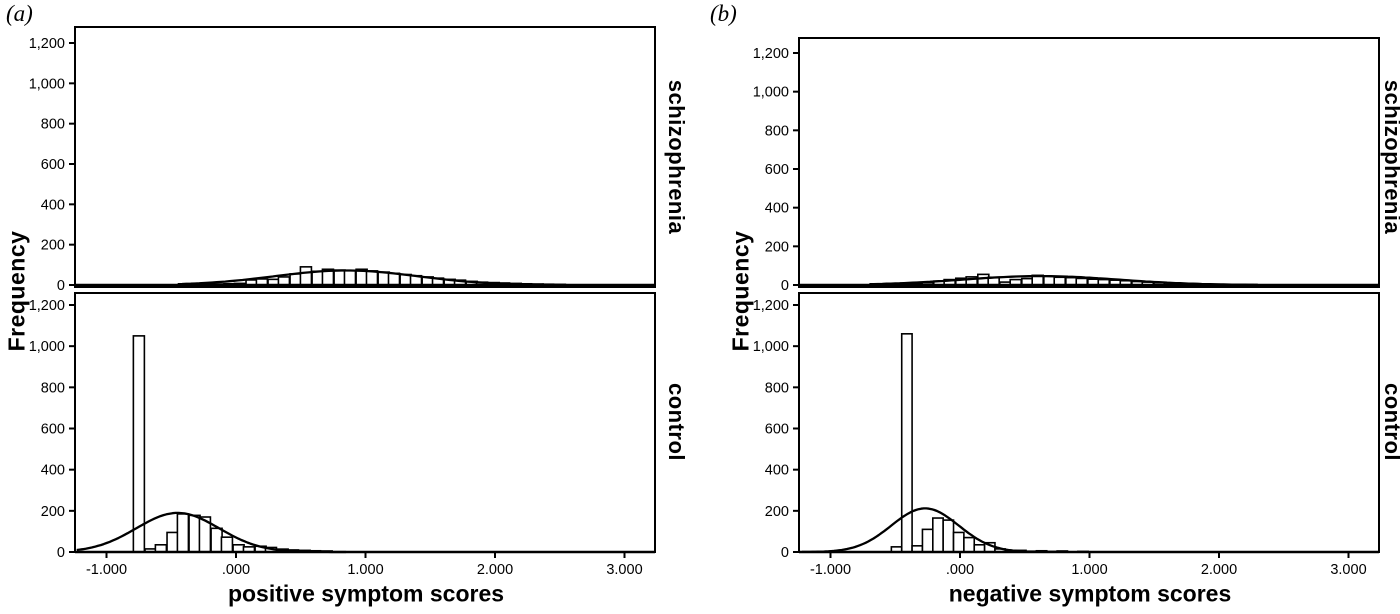  I want to click on panel-a-y-axis-title: Frequency, so click(16, 291).